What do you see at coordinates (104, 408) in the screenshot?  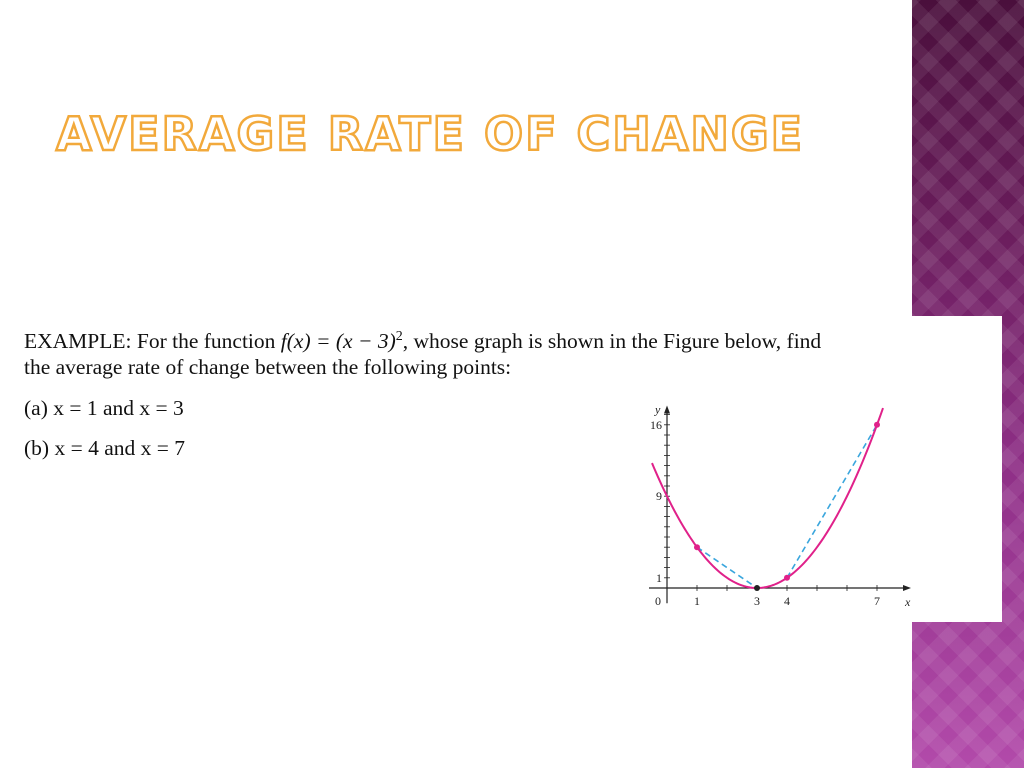 I see `part-a: (a) x = 1 and x = 3` at bounding box center [104, 408].